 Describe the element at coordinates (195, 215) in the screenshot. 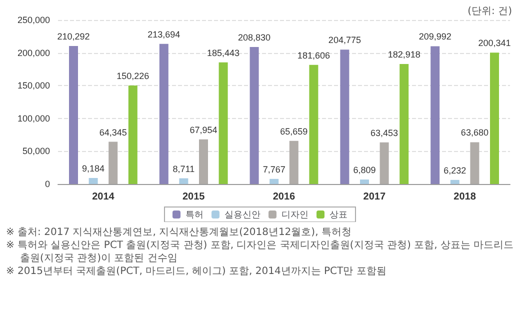

I see `legend-label: 특허` at that location.